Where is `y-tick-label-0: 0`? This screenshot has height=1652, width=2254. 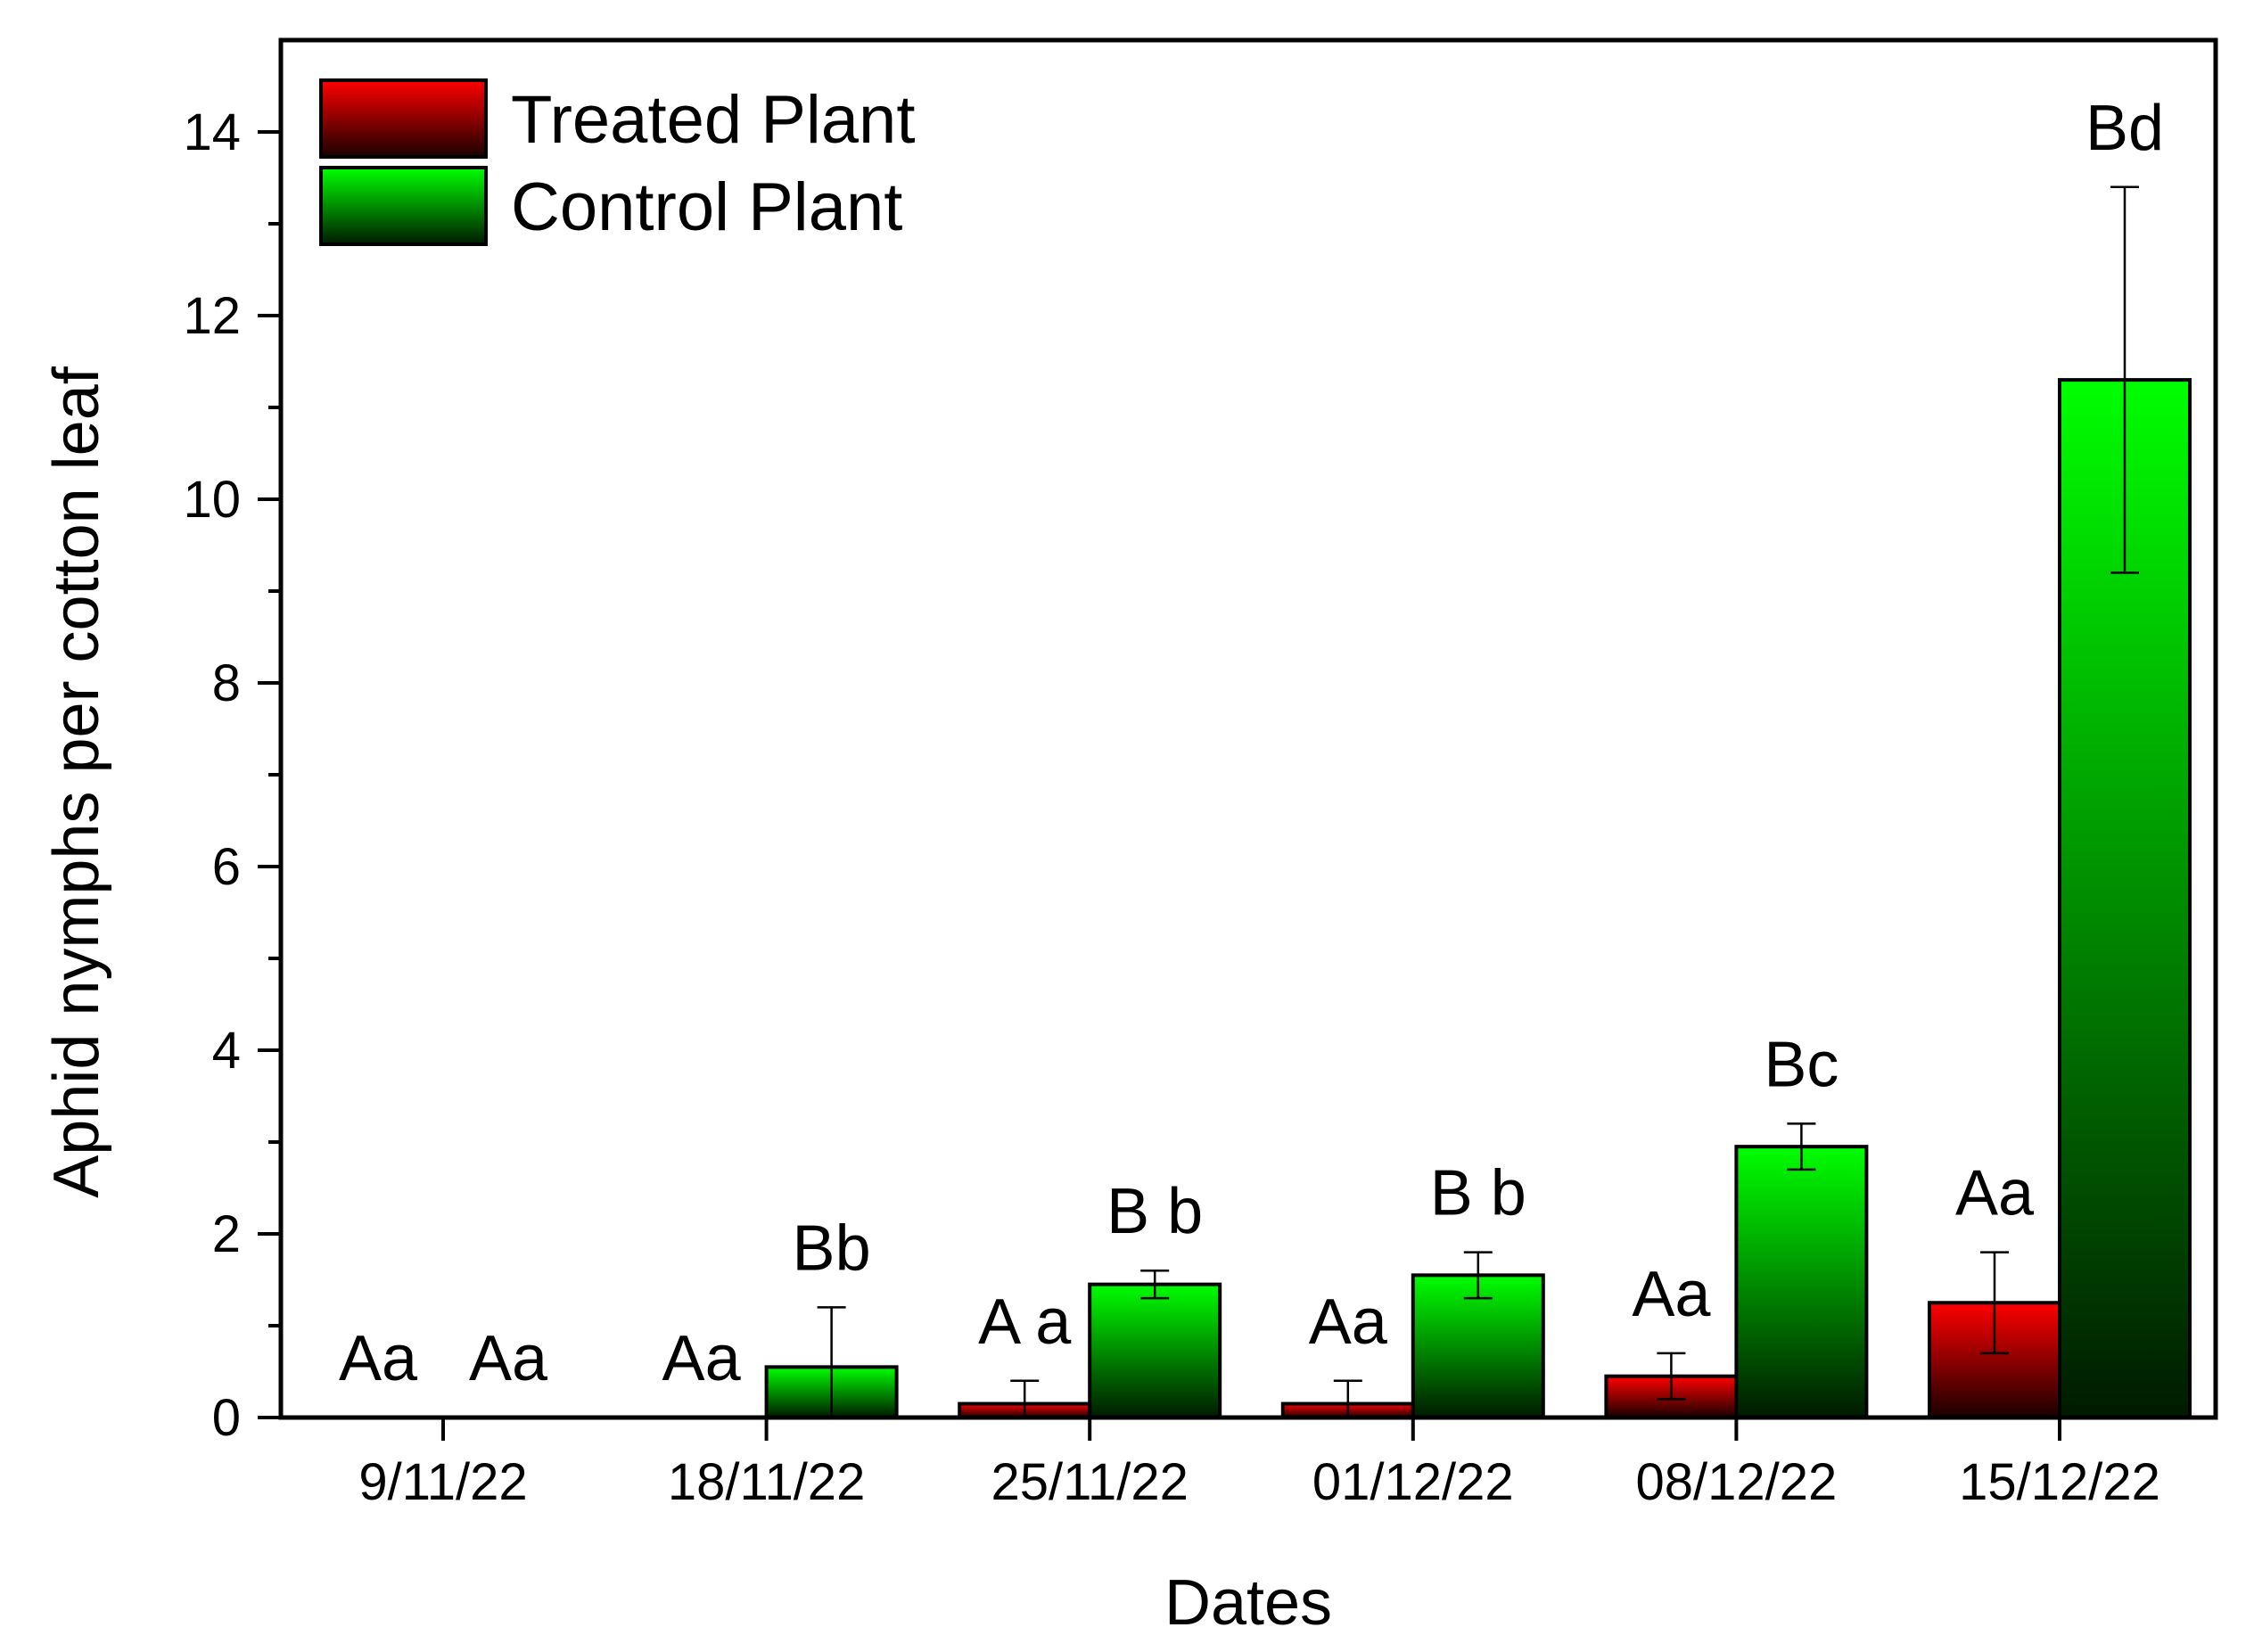 y-tick-label-0: 0 is located at coordinates (227, 1418).